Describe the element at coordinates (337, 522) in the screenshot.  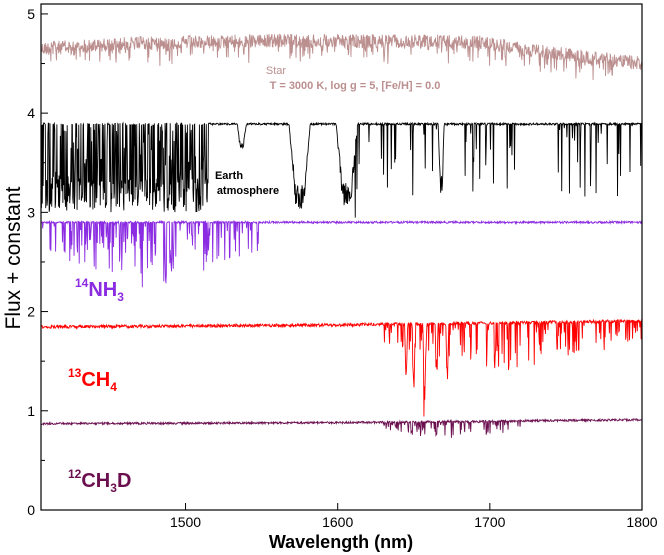
I see `x-tick-label: 1600` at that location.